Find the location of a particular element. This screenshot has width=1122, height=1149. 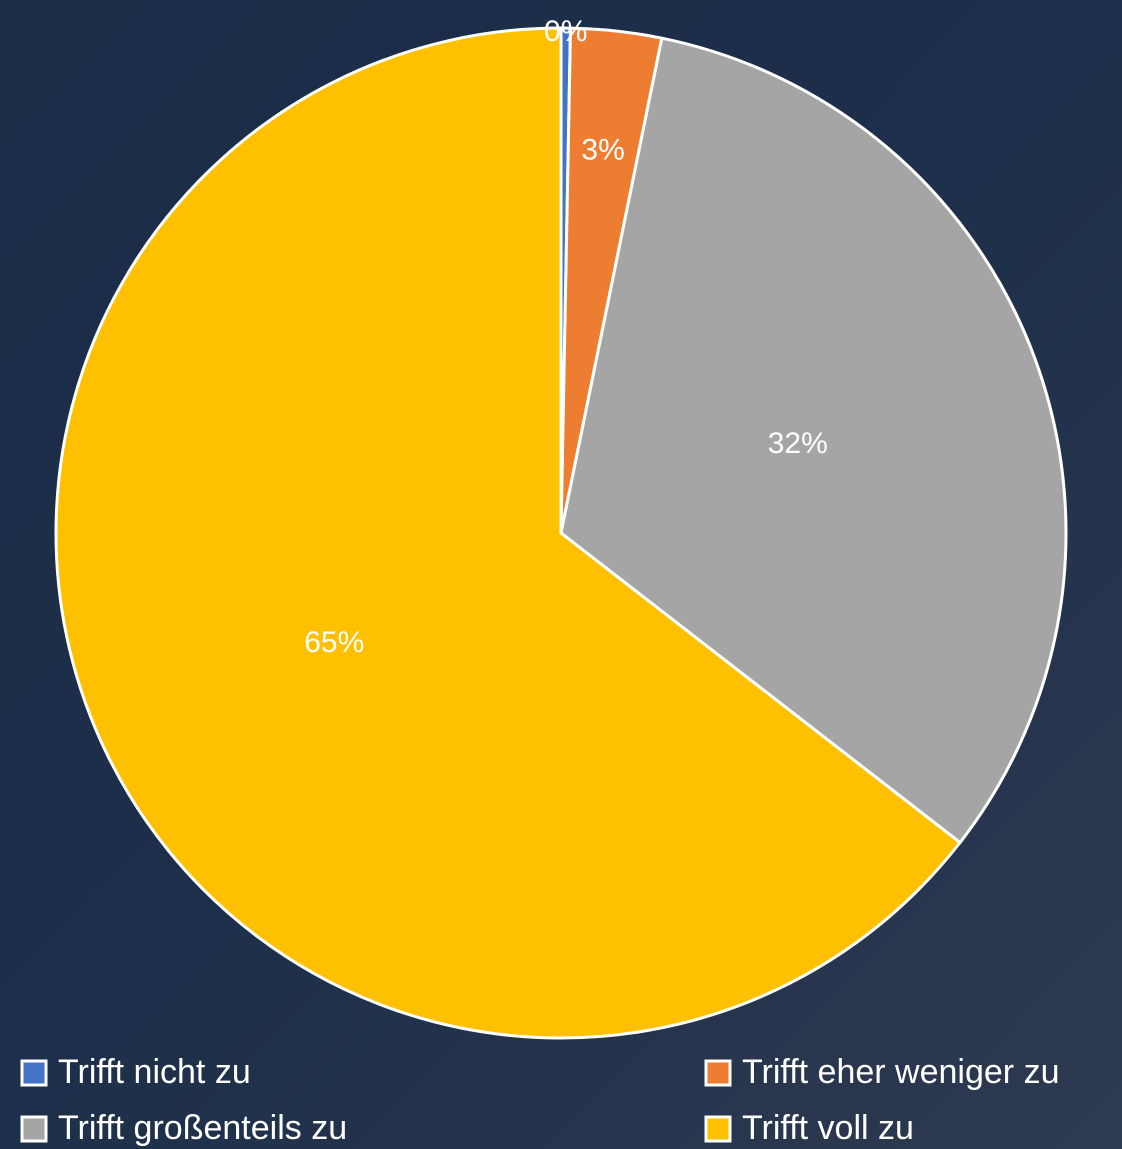

legend-label: Trifft eher weniger zu is located at coordinates (900, 1072).